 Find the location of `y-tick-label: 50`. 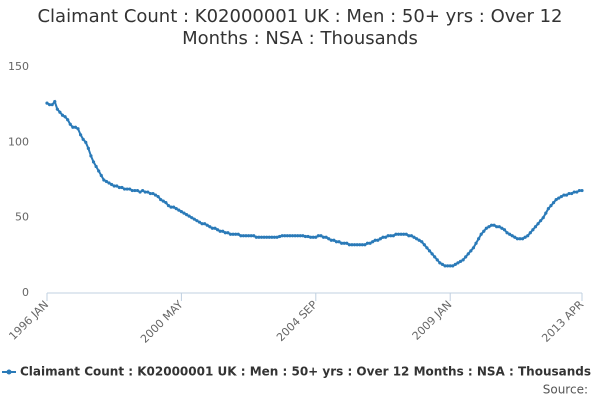

y-tick-label: 50 is located at coordinates (22, 217).